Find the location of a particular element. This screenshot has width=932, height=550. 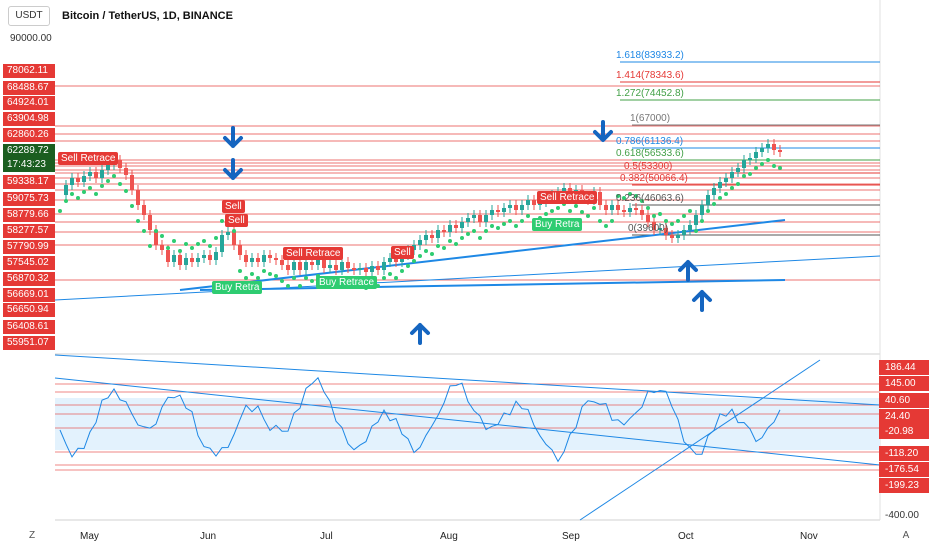

fib-label: 0(39600) is located at coordinates (648, 228).